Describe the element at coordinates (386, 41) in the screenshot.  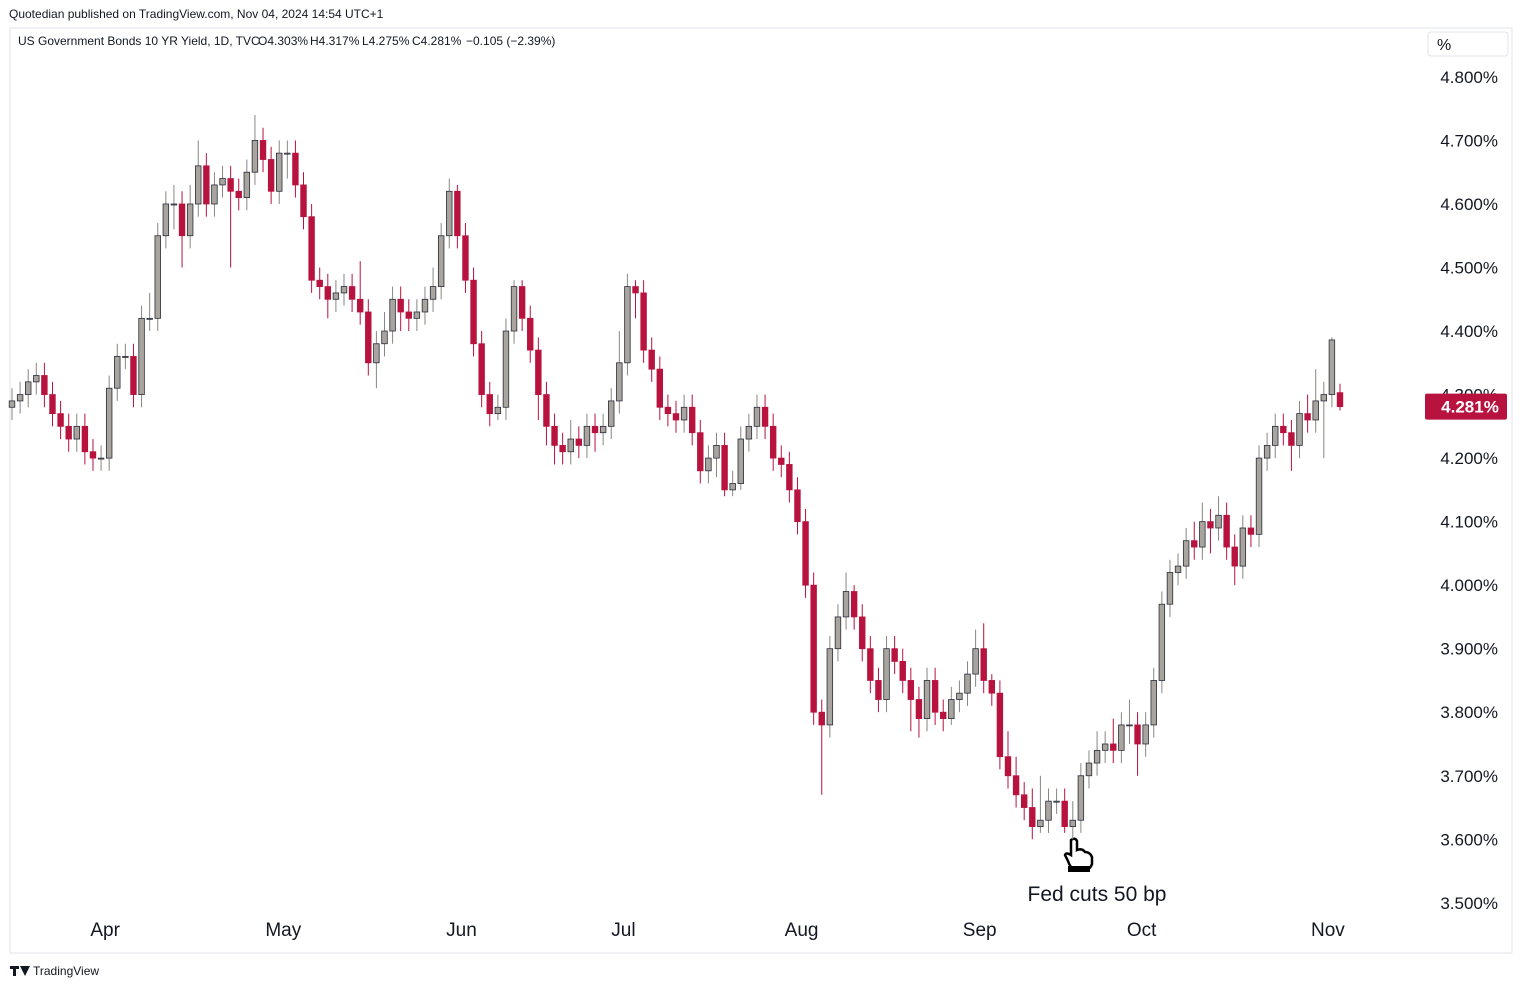
I see `low-label: L4.275%` at that location.